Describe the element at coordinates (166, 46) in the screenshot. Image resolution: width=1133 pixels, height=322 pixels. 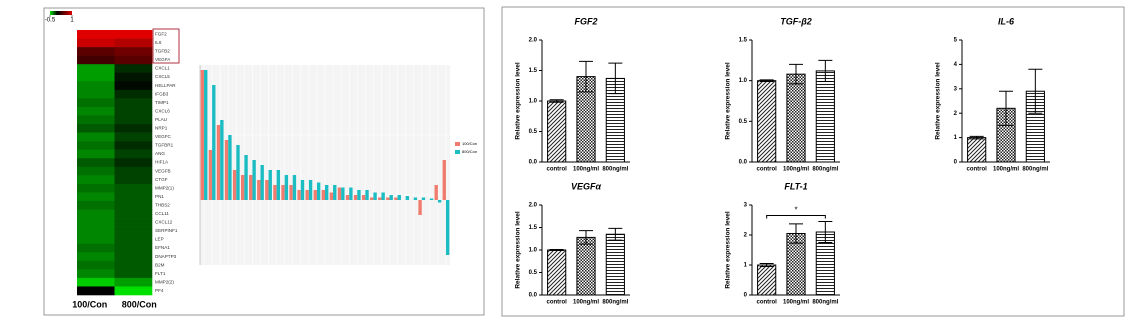
I see `highlight-box` at that location.